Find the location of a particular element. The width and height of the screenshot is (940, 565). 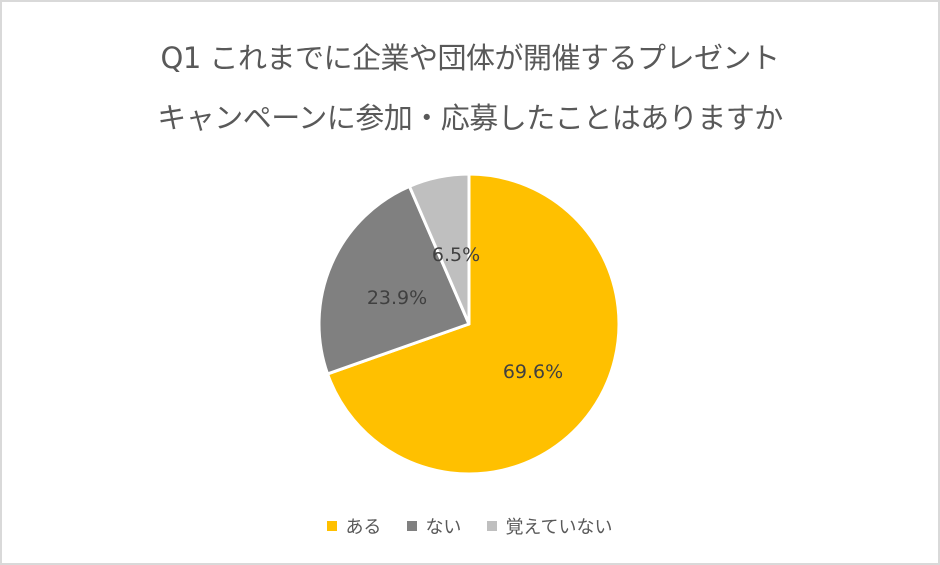

legend-item-nai: ない is located at coordinates (434, 526).